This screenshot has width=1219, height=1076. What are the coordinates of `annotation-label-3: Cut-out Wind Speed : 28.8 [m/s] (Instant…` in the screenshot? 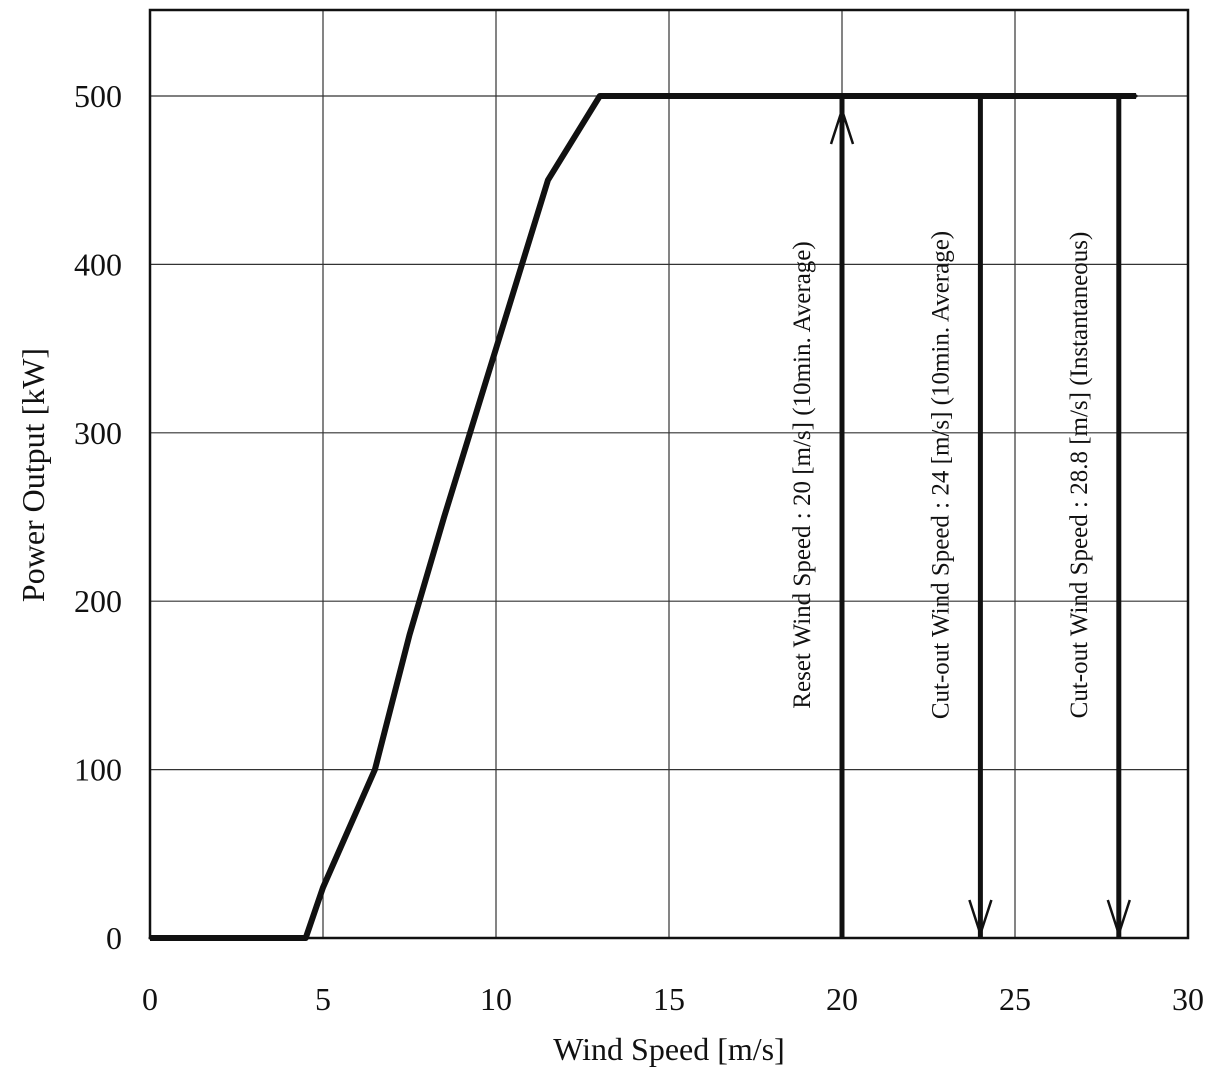 It's located at (1079, 475).